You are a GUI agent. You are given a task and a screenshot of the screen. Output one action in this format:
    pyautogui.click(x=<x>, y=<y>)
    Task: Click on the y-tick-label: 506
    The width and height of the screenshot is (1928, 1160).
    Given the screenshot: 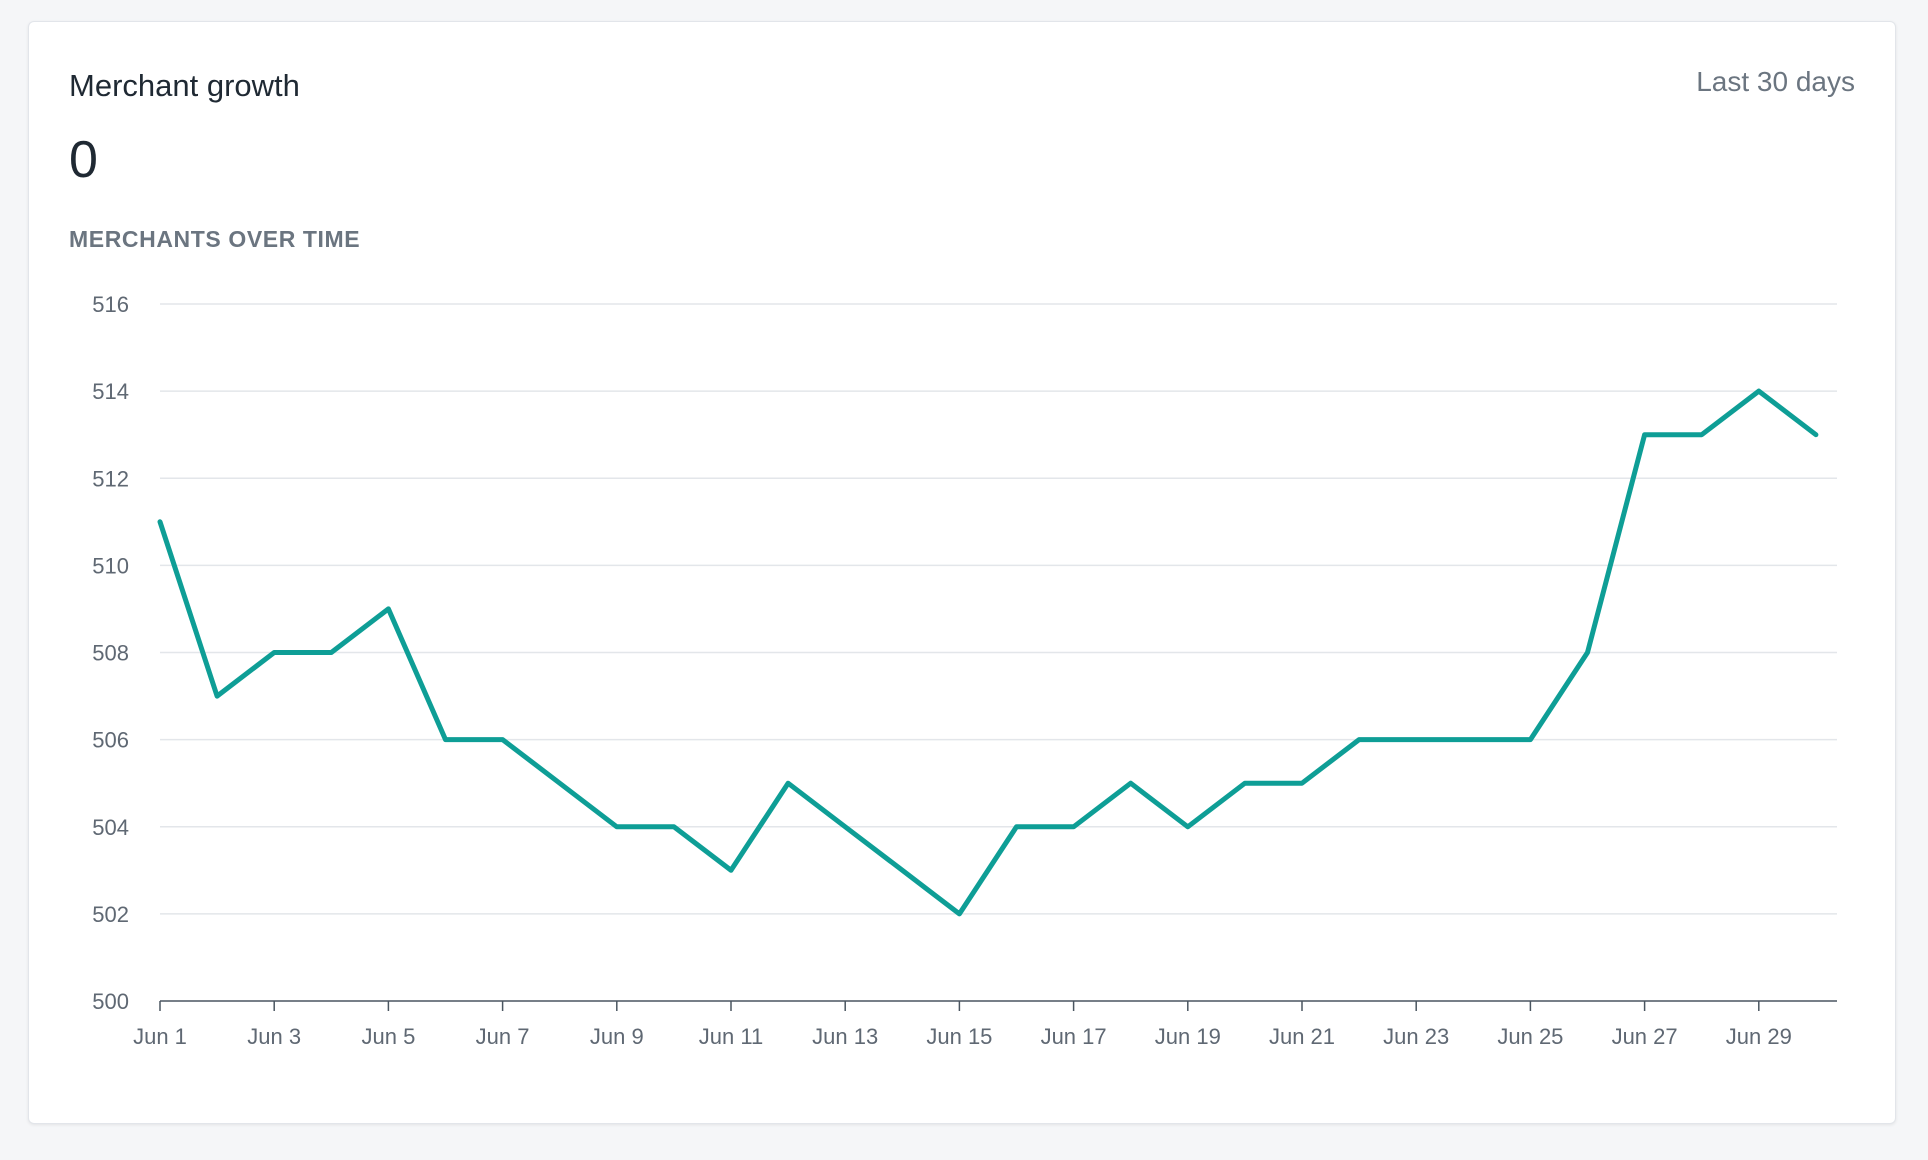 What is the action you would take?
    pyautogui.click(x=110, y=740)
    